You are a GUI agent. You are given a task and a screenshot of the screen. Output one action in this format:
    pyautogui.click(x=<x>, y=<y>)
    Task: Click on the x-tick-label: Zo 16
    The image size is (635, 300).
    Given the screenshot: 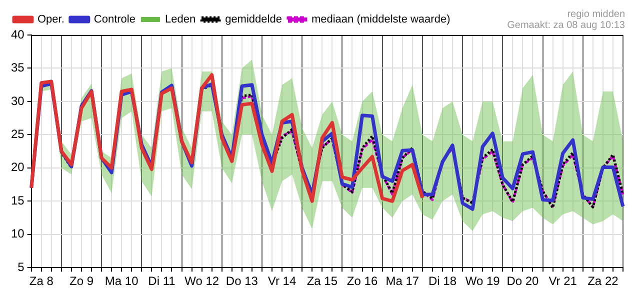 What is the action you would take?
    pyautogui.click(x=362, y=281)
    